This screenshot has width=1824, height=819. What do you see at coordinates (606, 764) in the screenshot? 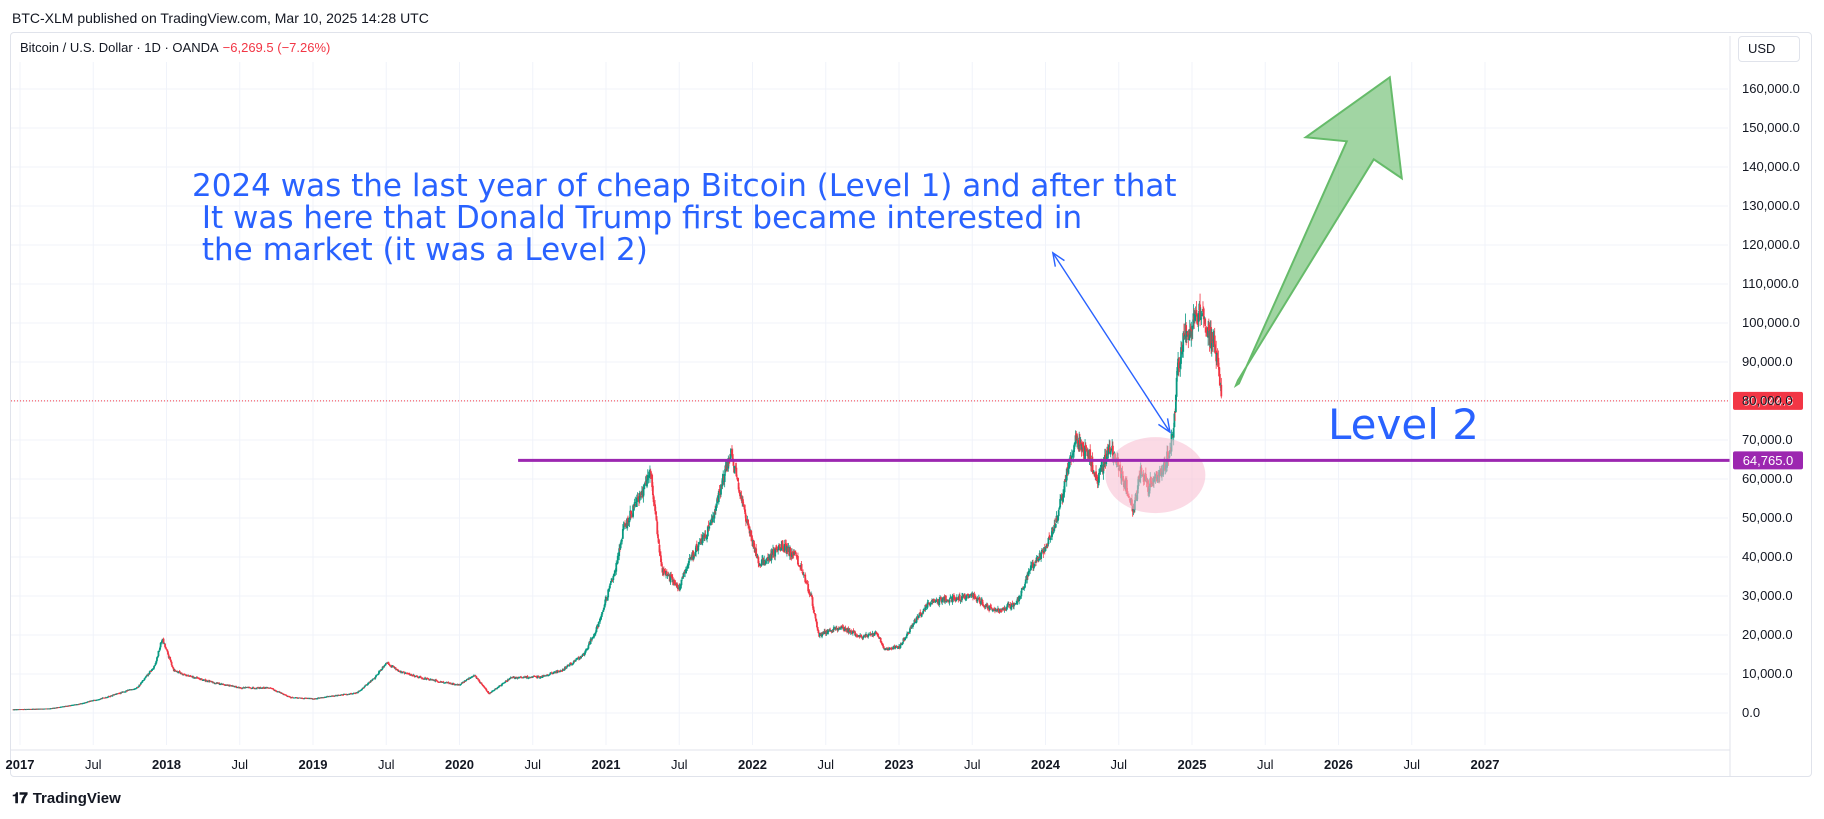
I see `time-tick-label: 2021` at bounding box center [606, 764].